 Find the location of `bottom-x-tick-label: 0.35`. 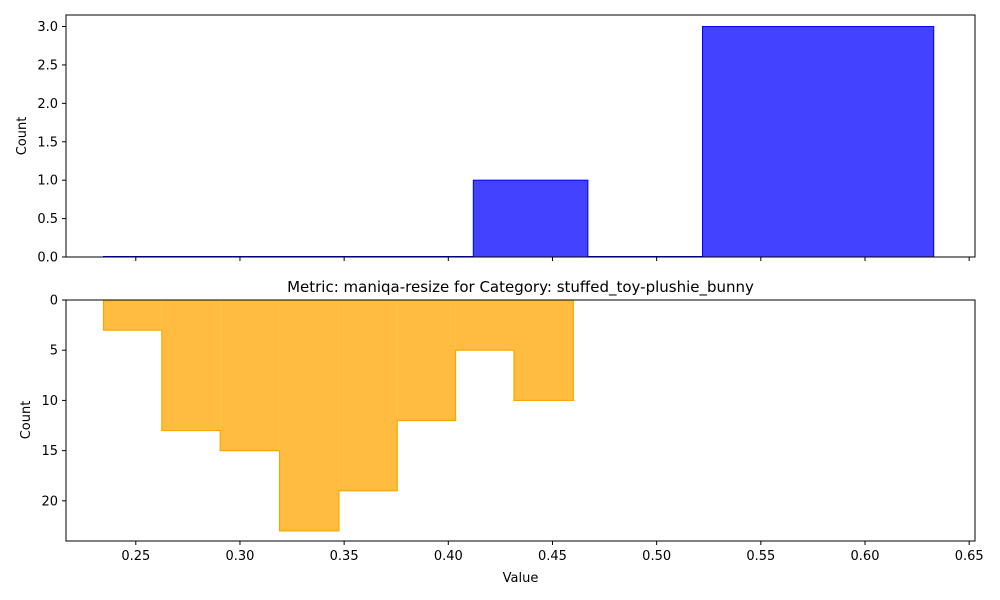

bottom-x-tick-label: 0.35 is located at coordinates (344, 556).